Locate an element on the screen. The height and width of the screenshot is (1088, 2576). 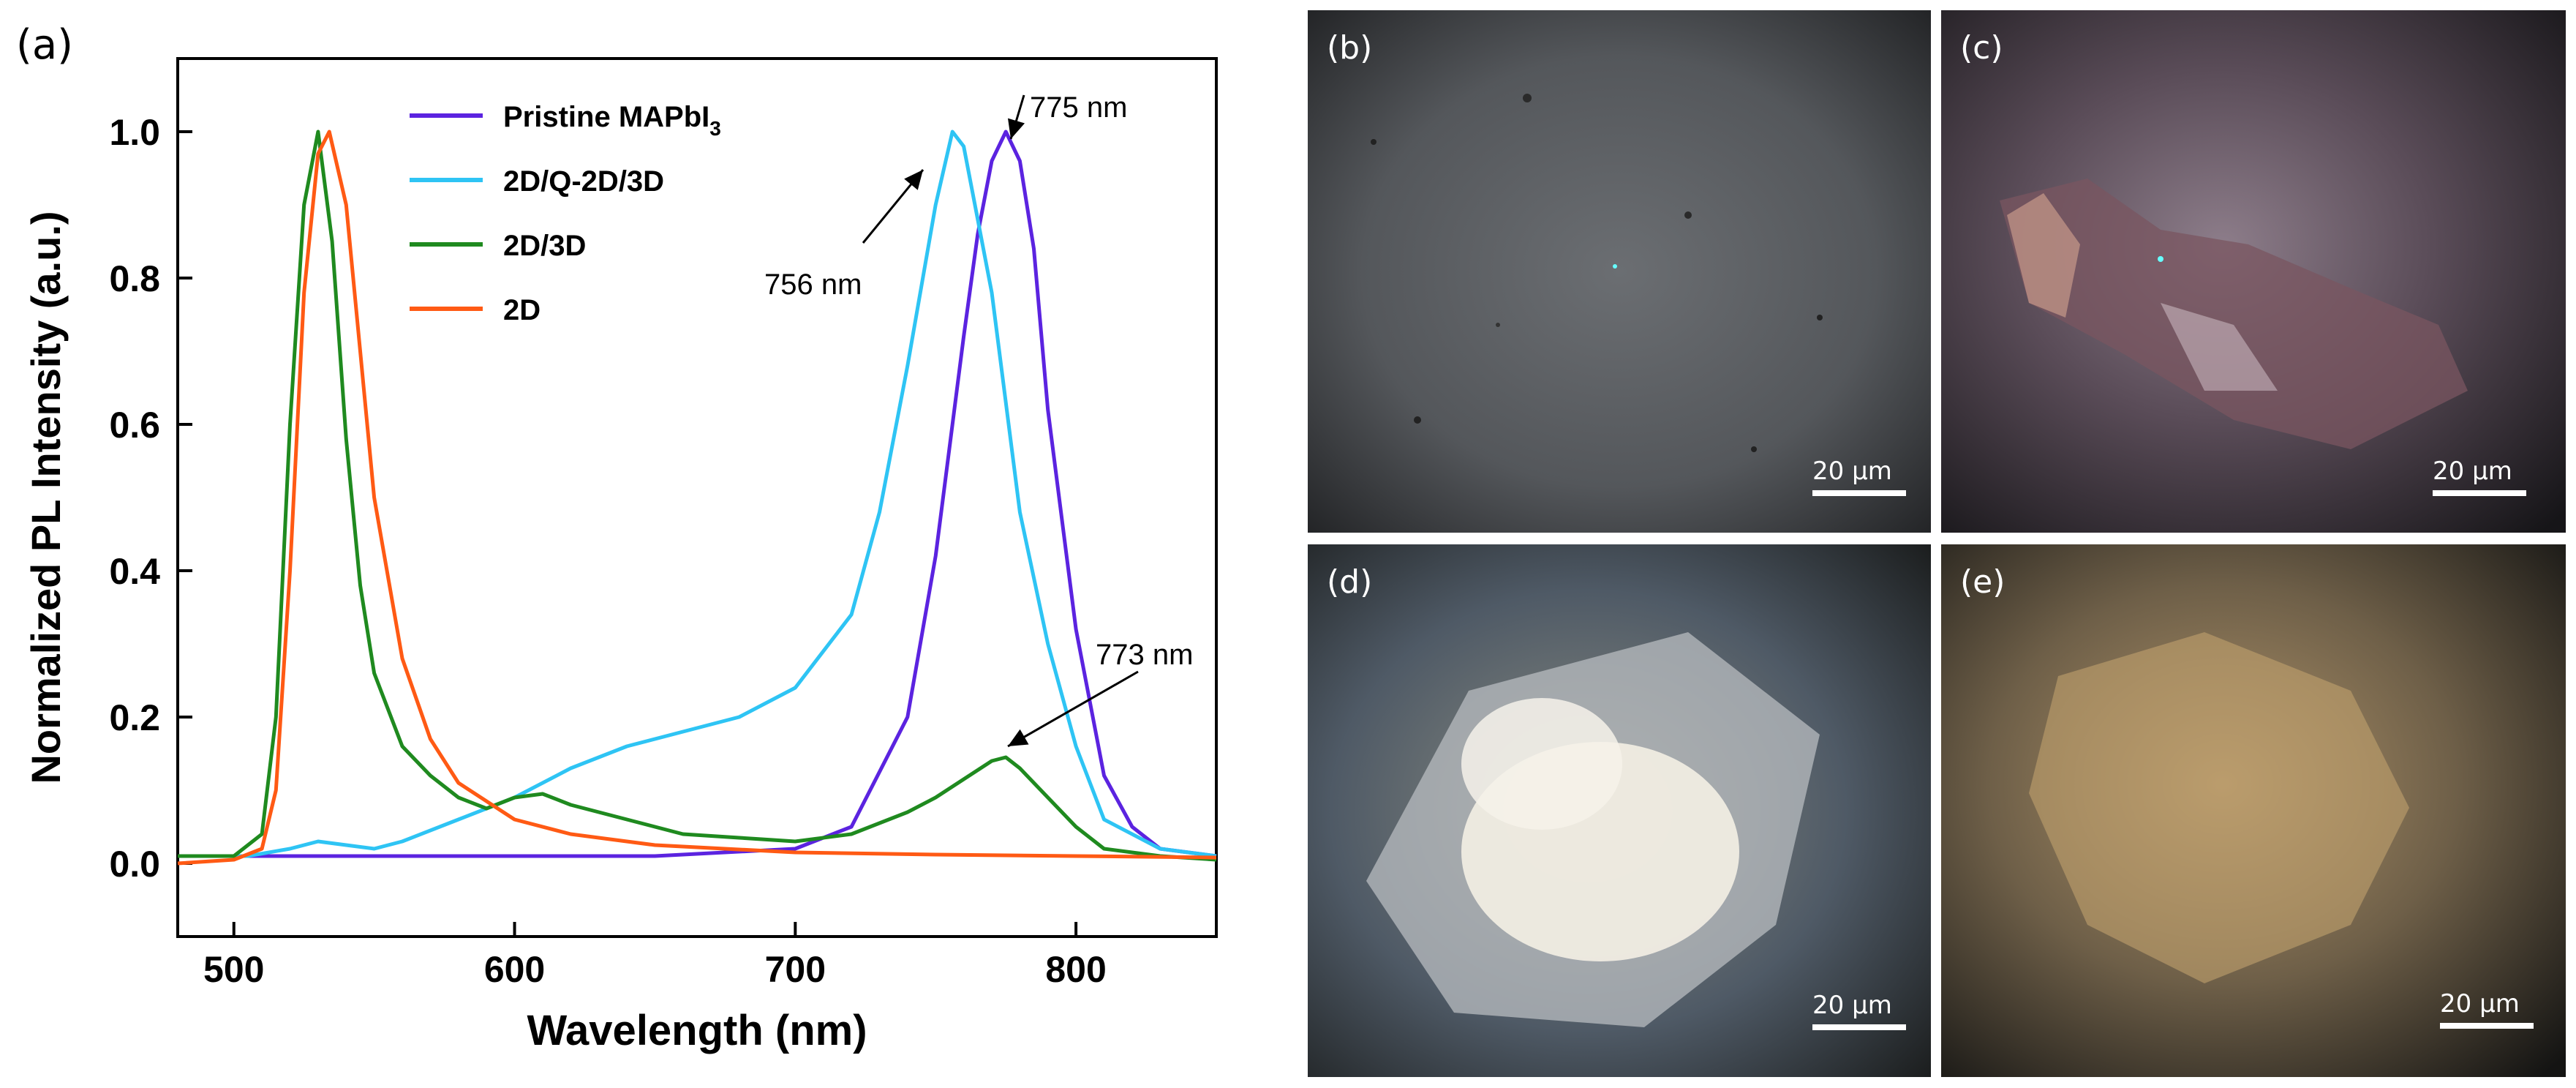
y-axis-label: Normalized PL Intensity (a.u.) is located at coordinates (46, 497).